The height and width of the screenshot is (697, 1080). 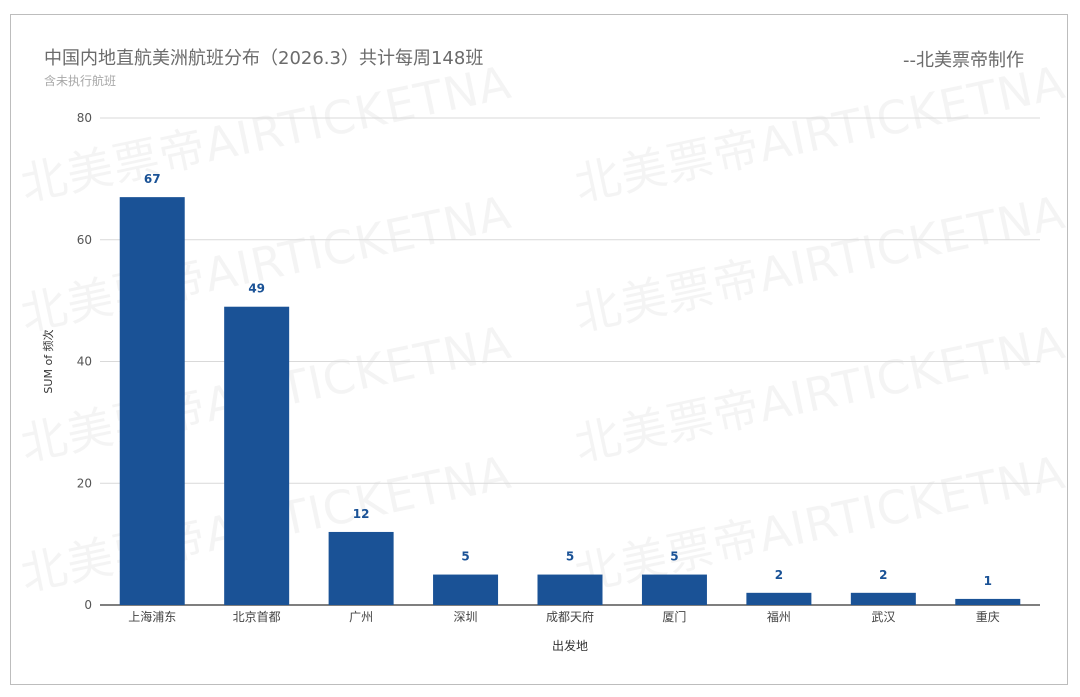 What do you see at coordinates (988, 581) in the screenshot?
I see `data-label: 1` at bounding box center [988, 581].